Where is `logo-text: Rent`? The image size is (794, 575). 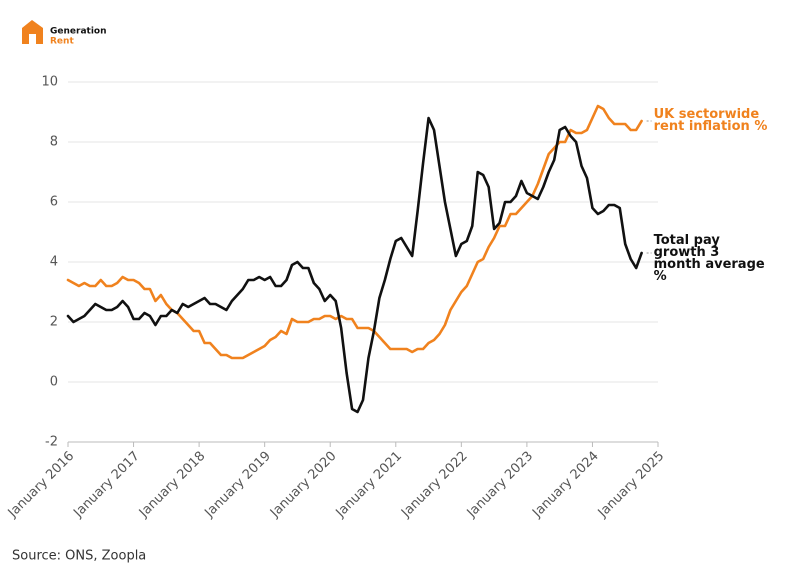
logo-text: Rent is located at coordinates (62, 42).